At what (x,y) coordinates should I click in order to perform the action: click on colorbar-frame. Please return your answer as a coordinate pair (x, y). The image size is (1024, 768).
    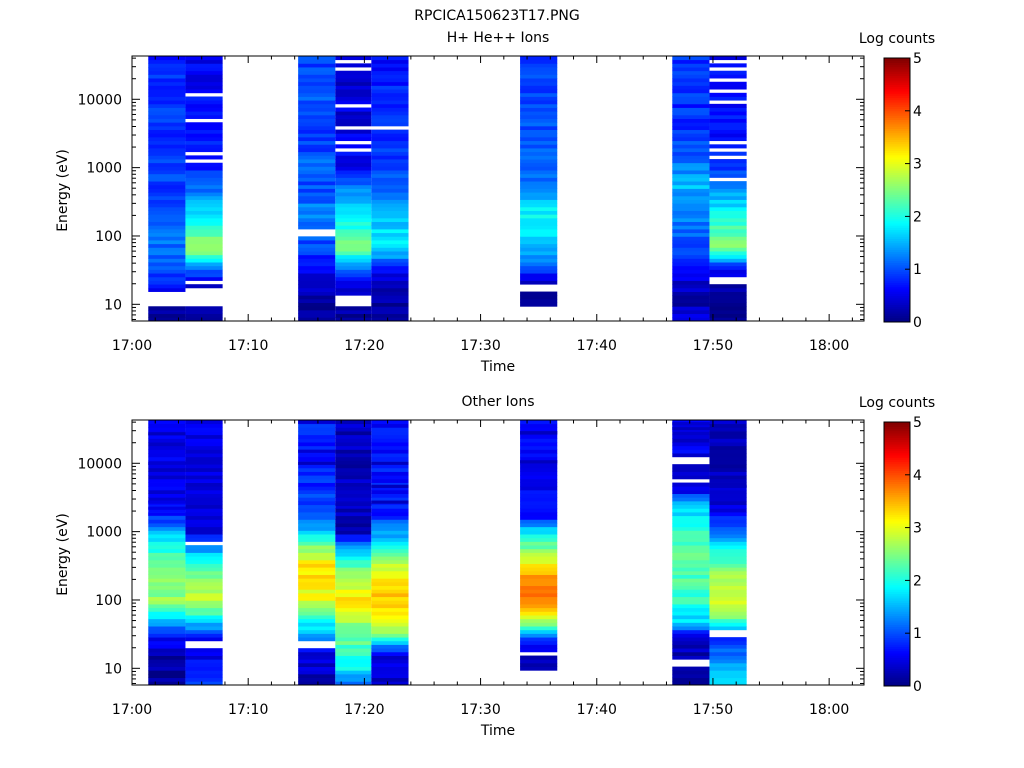
    Looking at the image, I should click on (897, 554).